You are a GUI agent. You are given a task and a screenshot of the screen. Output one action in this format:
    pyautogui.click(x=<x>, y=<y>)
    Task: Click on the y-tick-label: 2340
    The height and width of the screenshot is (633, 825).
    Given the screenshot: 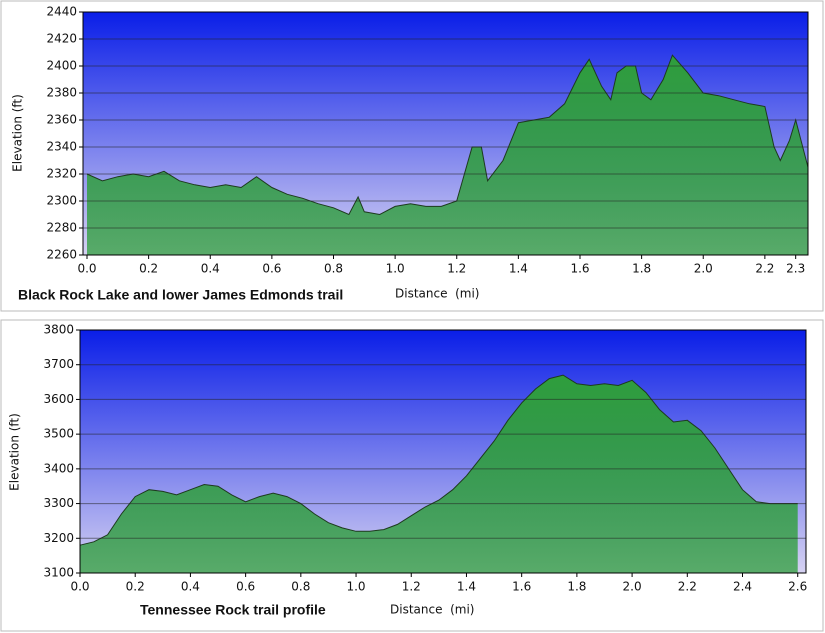 What is the action you would take?
    pyautogui.click(x=61, y=147)
    